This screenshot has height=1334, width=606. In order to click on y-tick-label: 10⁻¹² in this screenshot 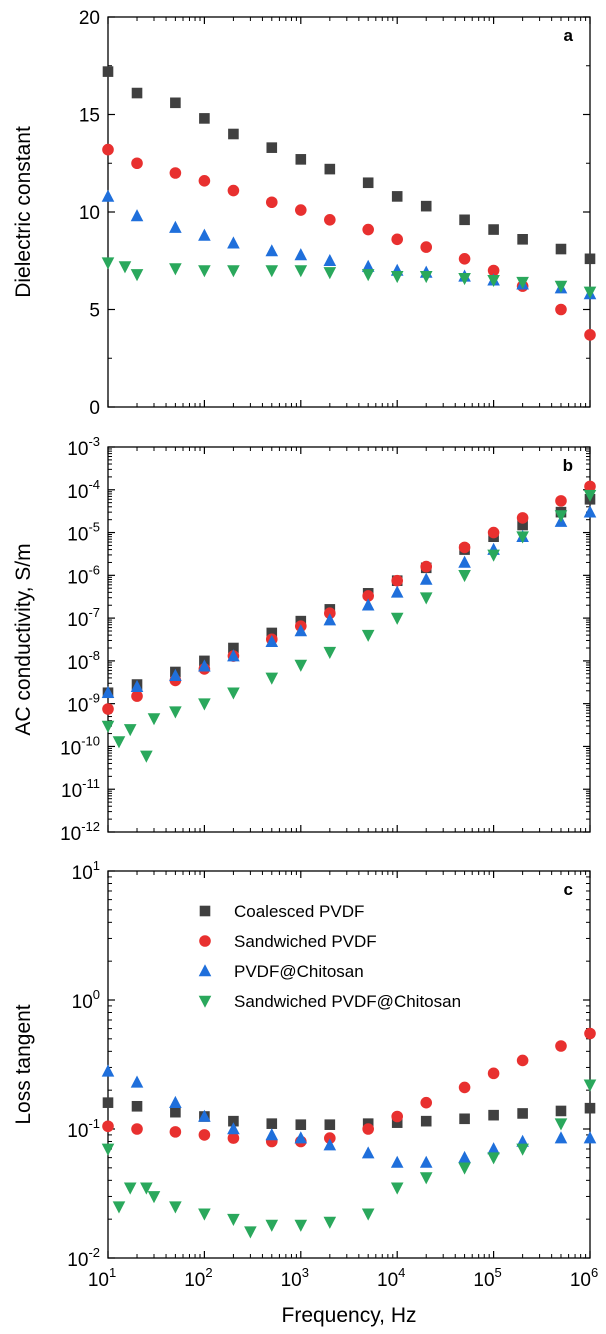, I will do `click(80, 832)`.